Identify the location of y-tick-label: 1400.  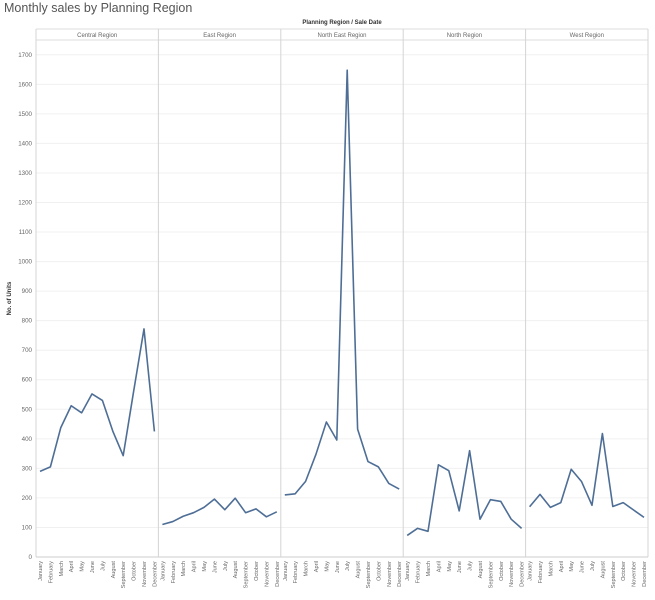
(25, 143).